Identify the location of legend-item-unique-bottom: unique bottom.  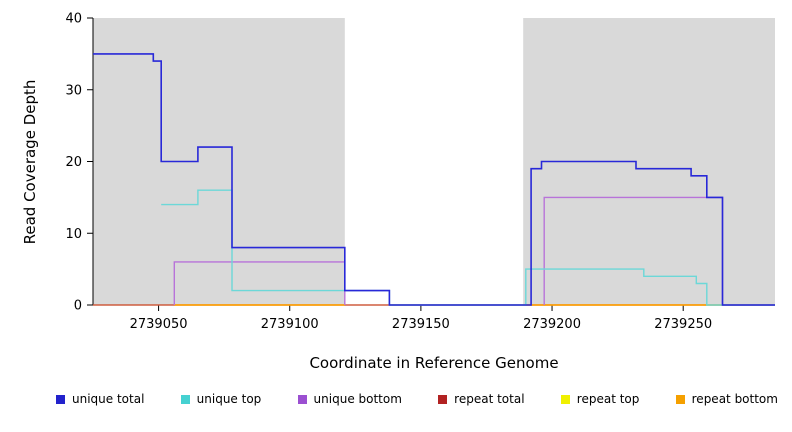
(349, 399).